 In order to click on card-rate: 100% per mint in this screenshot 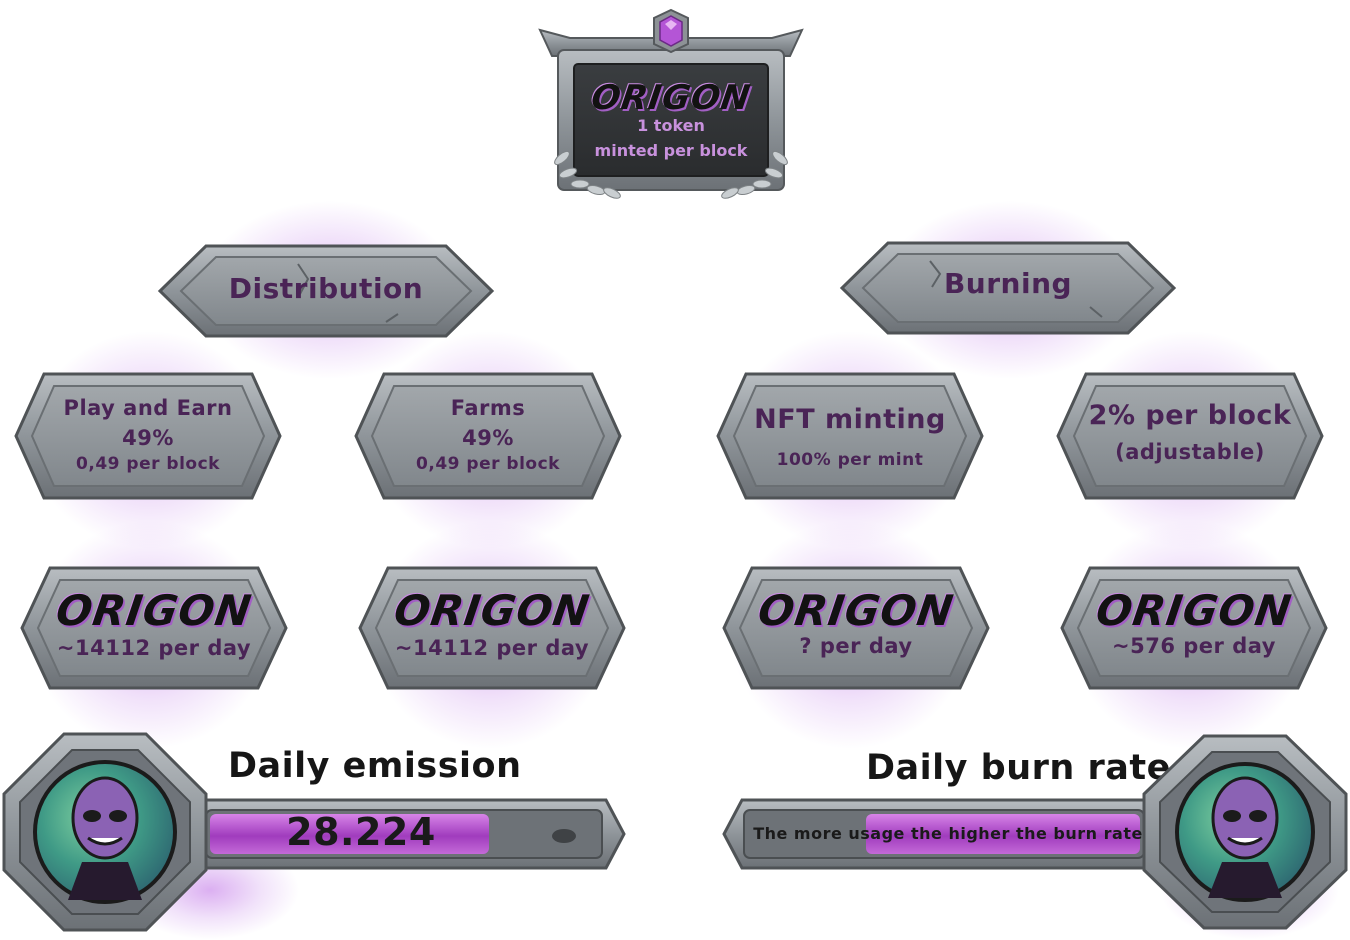, I will do `click(850, 460)`.